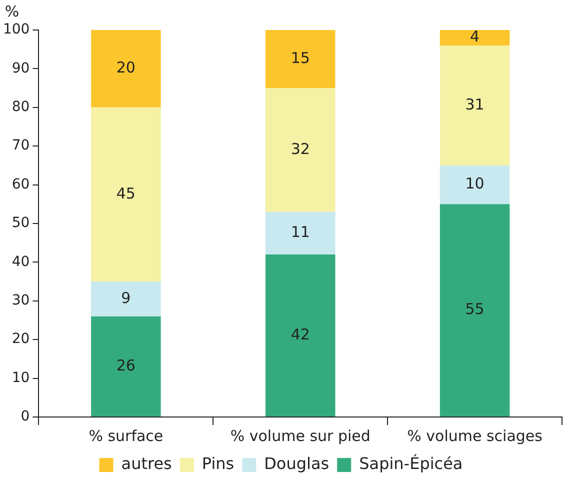 The width and height of the screenshot is (572, 483). What do you see at coordinates (411, 464) in the screenshot?
I see `legend-label: Sapin-Épicéa` at bounding box center [411, 464].